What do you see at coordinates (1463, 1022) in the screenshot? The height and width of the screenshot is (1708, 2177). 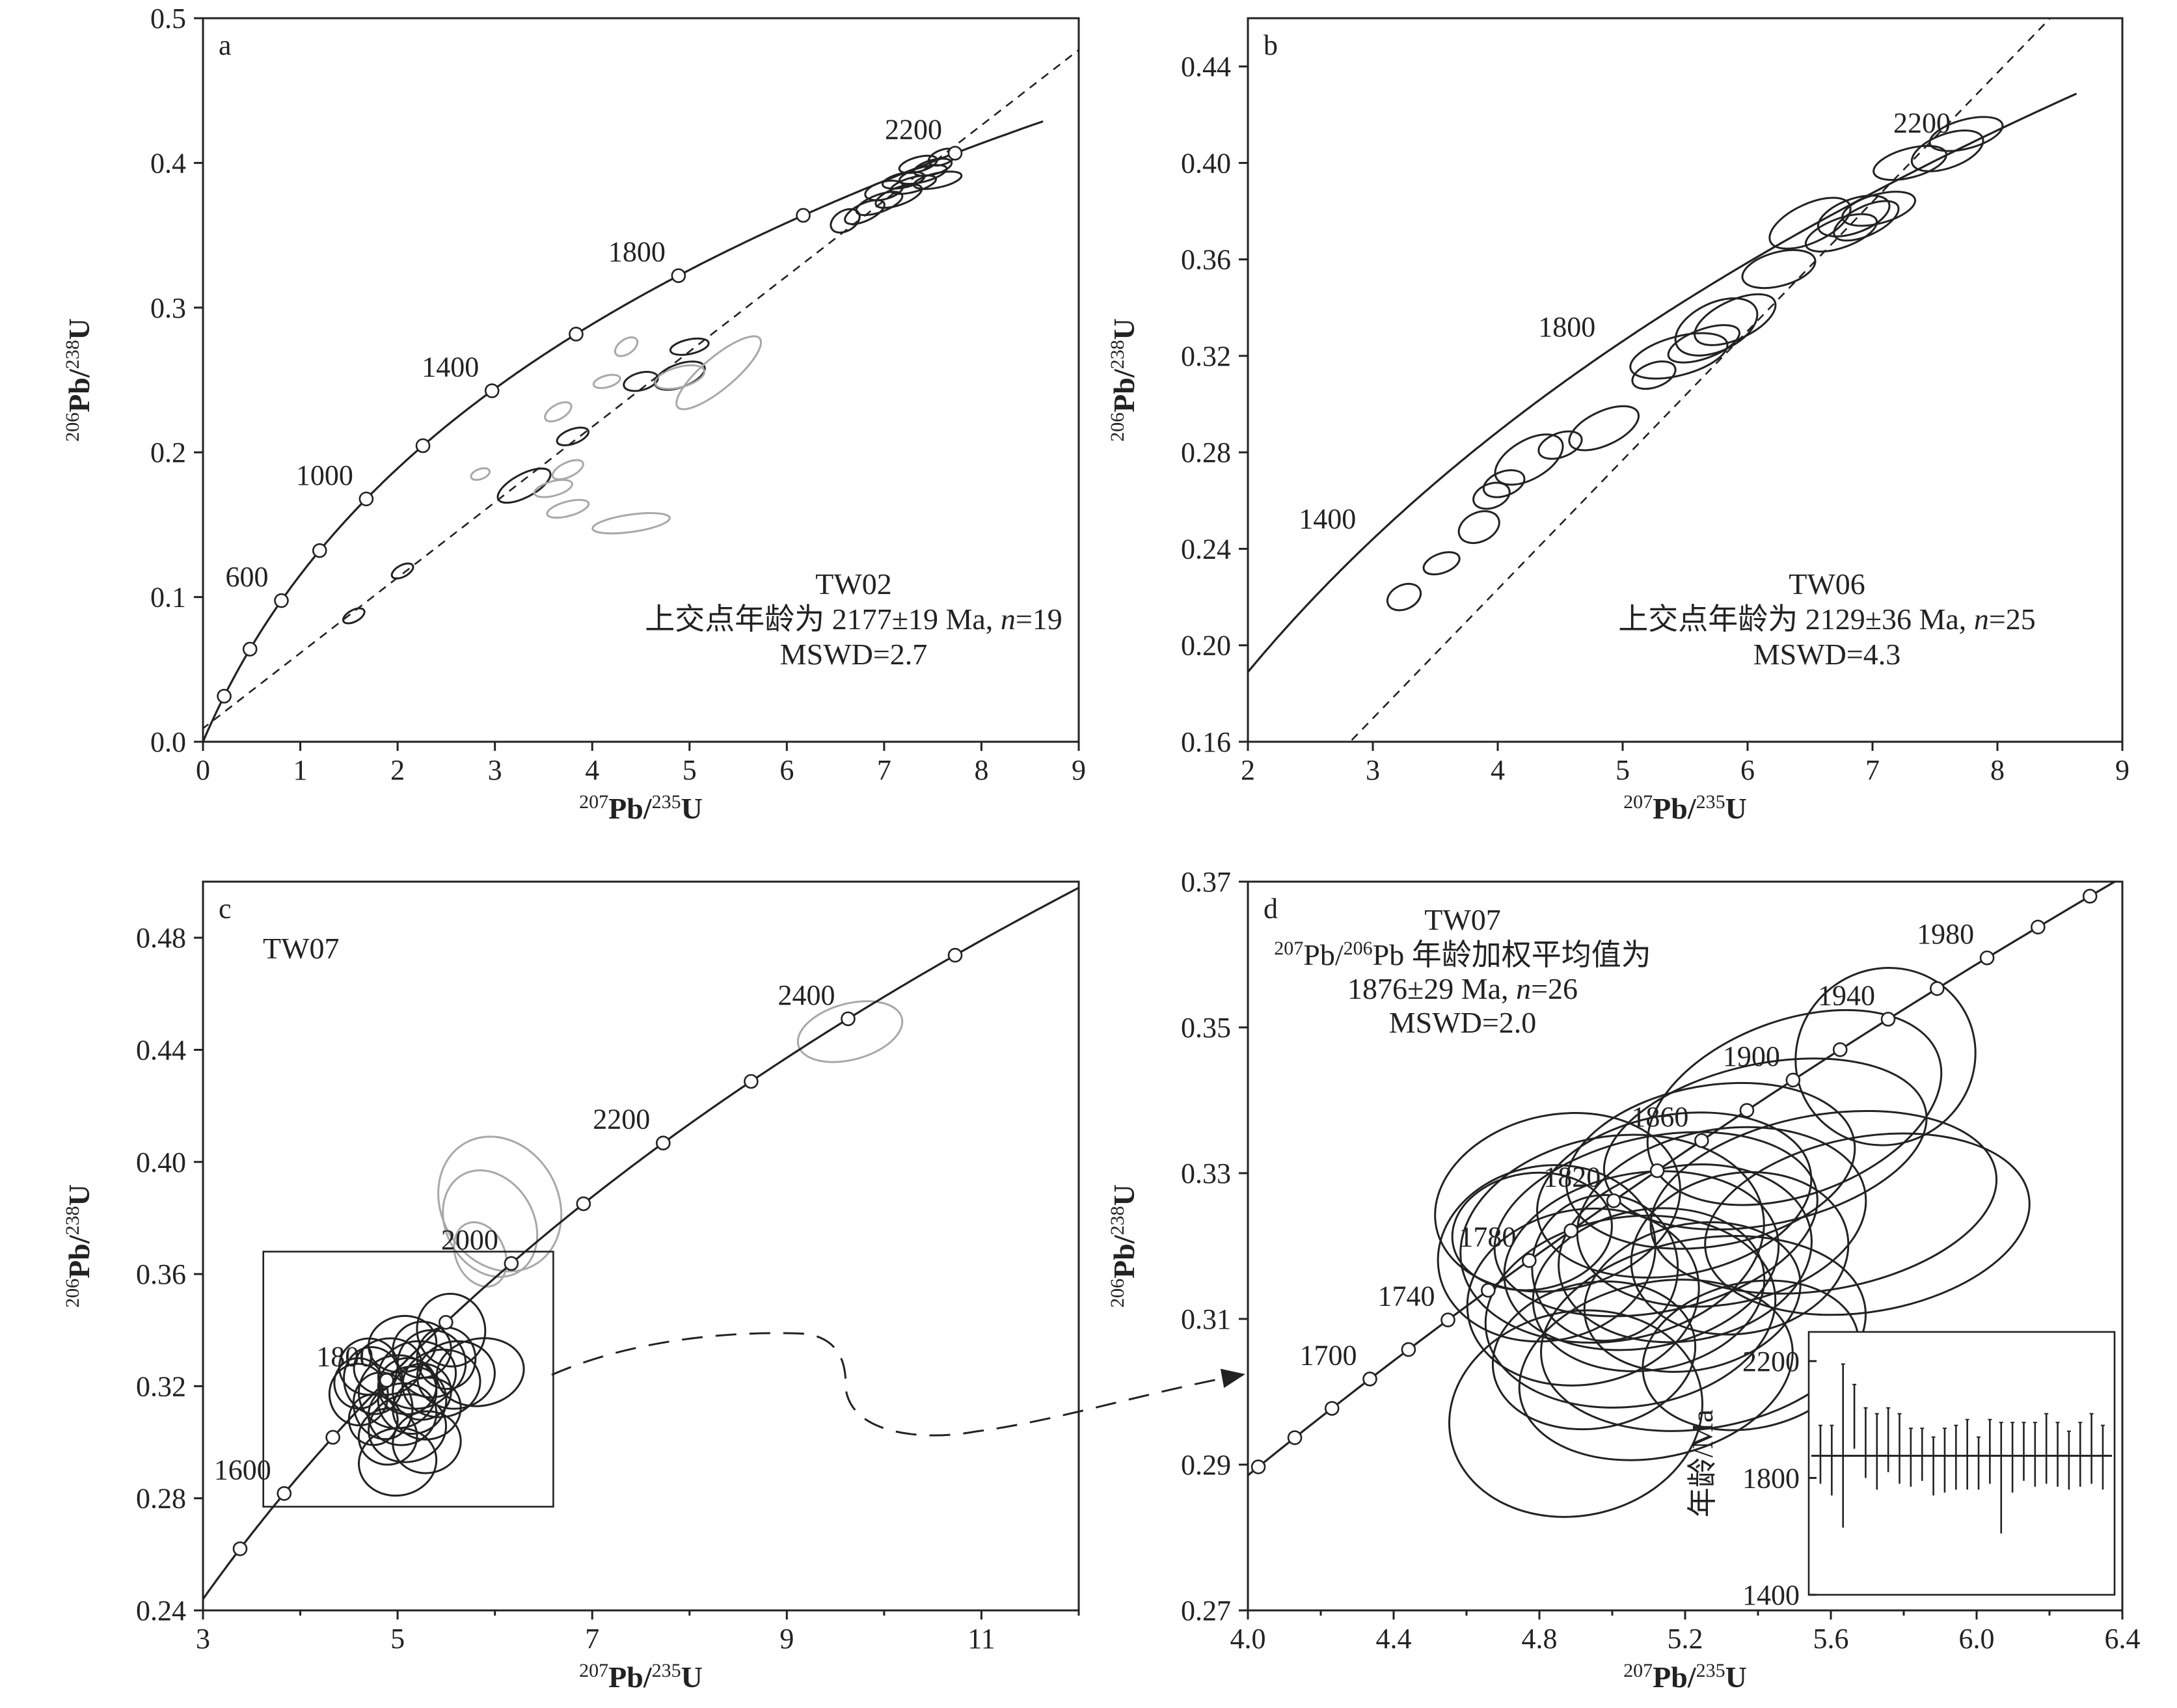 I see `mswd-value: MSWD=2.0` at bounding box center [1463, 1022].